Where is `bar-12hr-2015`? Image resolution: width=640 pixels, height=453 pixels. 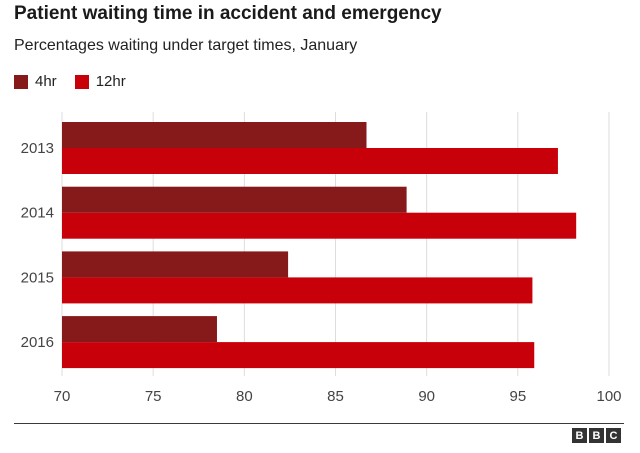
bar-12hr-2015 is located at coordinates (297, 290).